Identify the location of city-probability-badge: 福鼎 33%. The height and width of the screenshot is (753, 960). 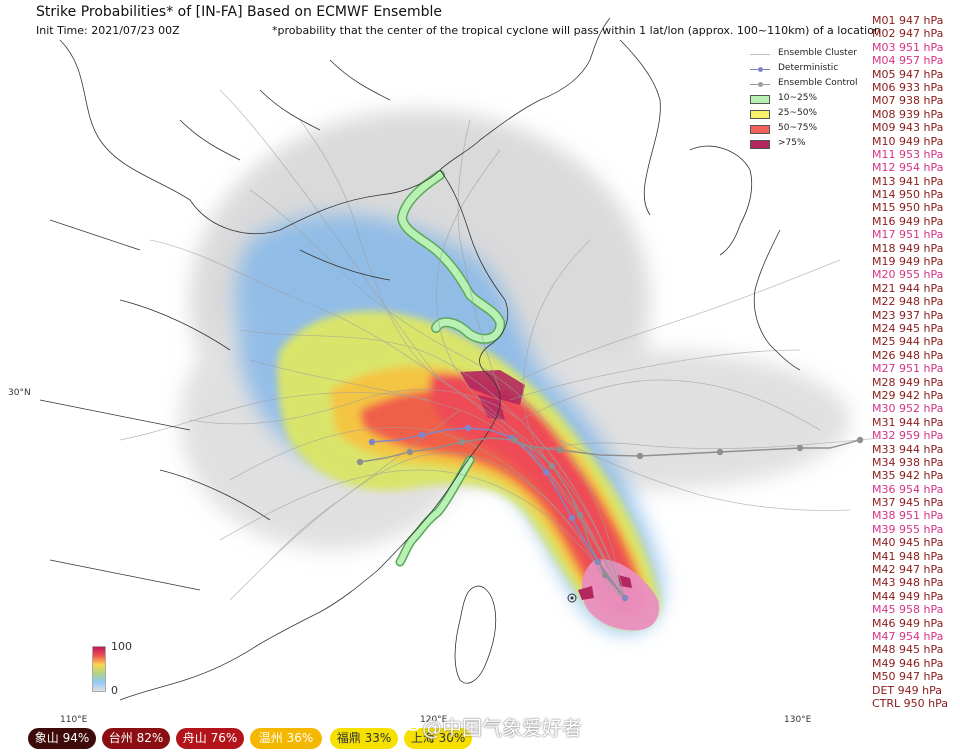
(364, 738).